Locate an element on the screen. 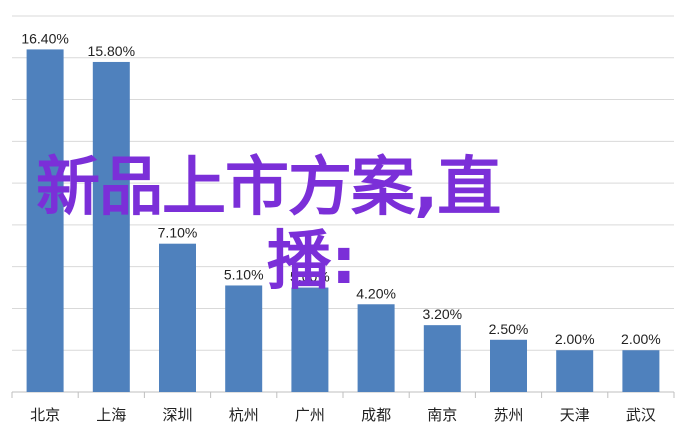 Image resolution: width=686 pixels, height=439 pixels. data-label-8: 2.00% is located at coordinates (575, 339).